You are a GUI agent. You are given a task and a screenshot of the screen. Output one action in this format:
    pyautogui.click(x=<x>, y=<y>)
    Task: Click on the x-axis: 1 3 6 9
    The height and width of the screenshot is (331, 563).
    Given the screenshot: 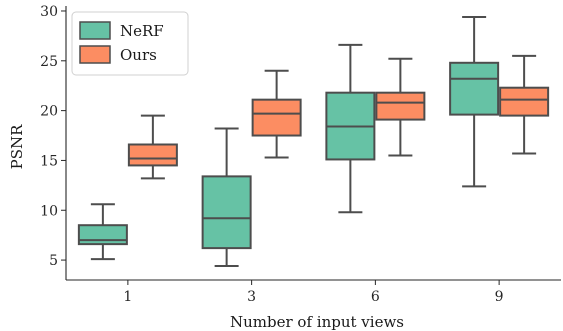 What is the action you would take?
    pyautogui.click(x=313, y=292)
    